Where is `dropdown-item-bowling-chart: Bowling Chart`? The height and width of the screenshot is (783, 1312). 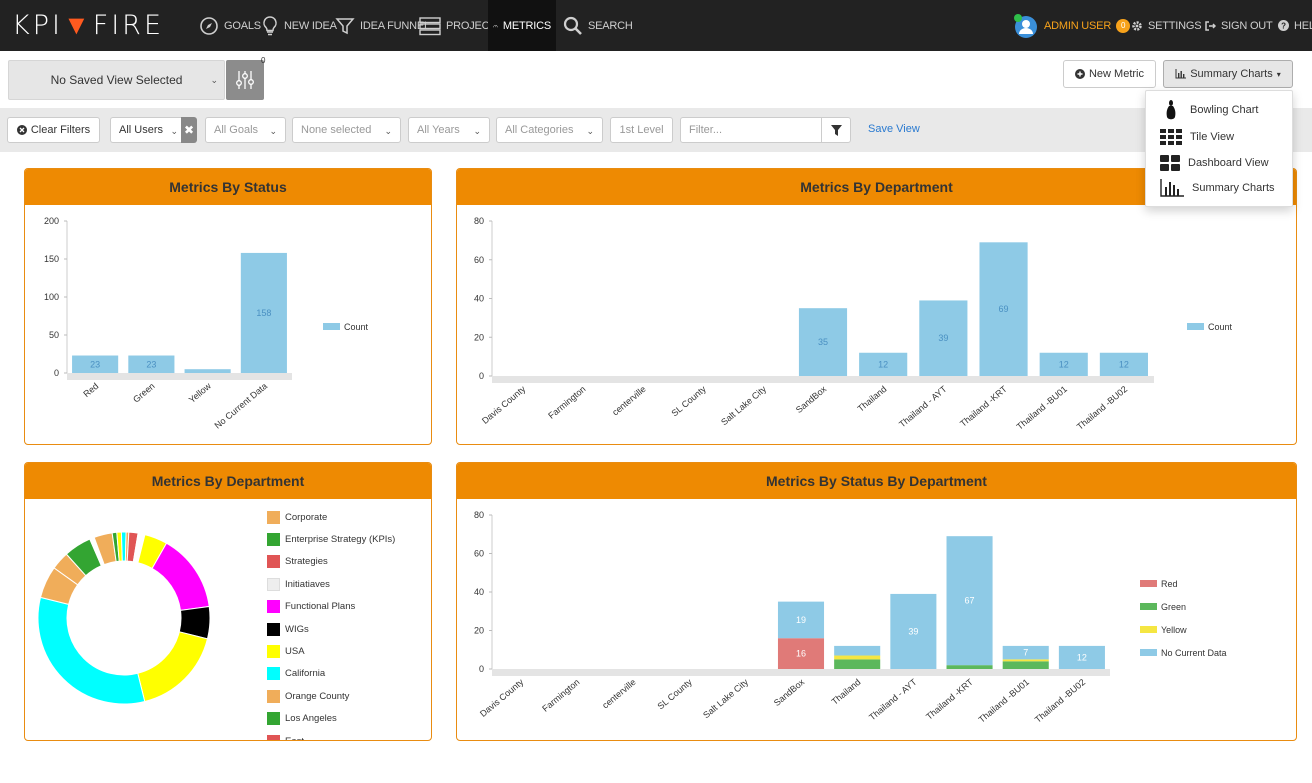 dropdown-item-bowling-chart: Bowling Chart is located at coordinates (1209, 110).